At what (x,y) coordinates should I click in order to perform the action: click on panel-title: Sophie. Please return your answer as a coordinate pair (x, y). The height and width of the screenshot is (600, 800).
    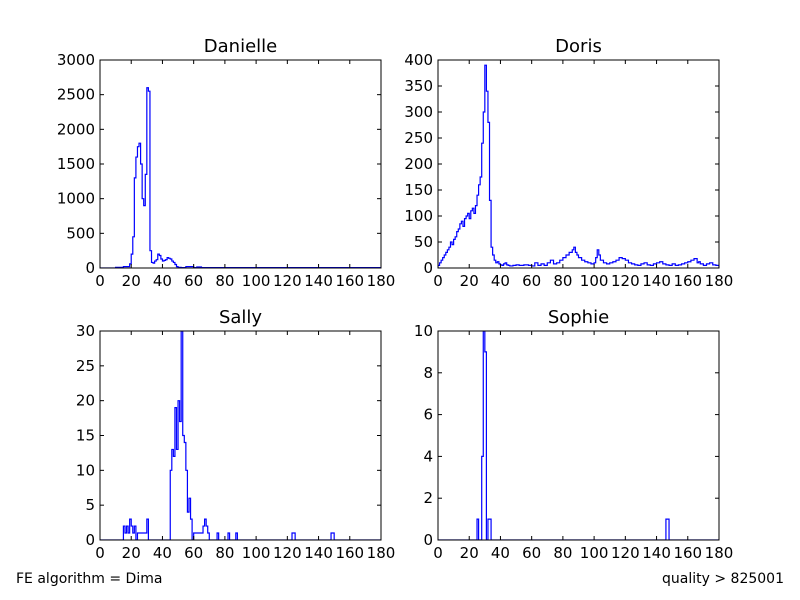
    Looking at the image, I should click on (578, 317).